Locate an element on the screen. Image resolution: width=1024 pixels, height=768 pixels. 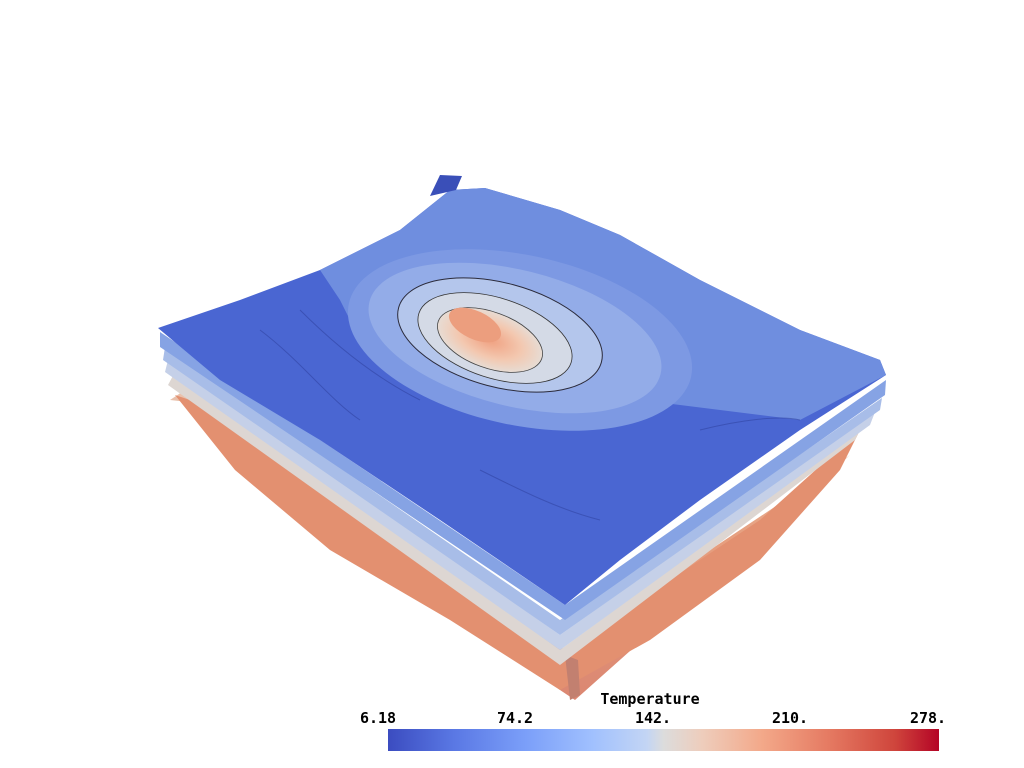
surface-shading is located at coordinates (530, 415).